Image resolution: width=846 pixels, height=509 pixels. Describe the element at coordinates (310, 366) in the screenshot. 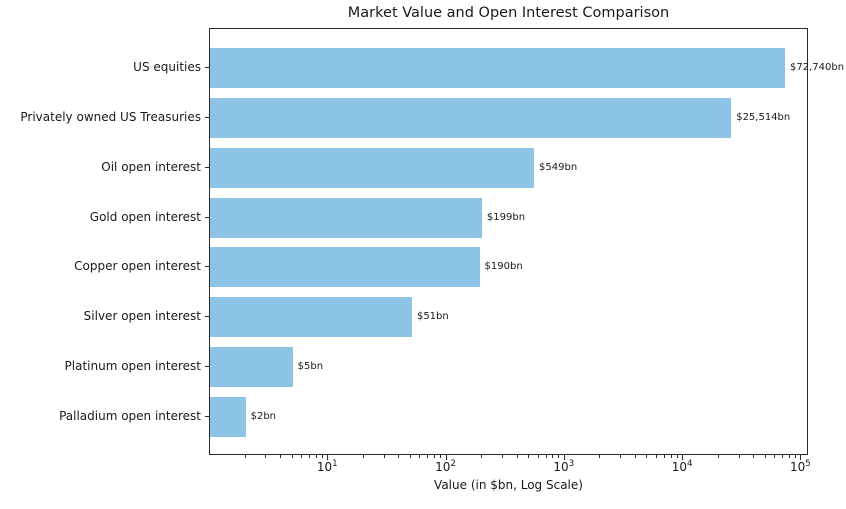

I see `bar-value-label: $5bn` at that location.